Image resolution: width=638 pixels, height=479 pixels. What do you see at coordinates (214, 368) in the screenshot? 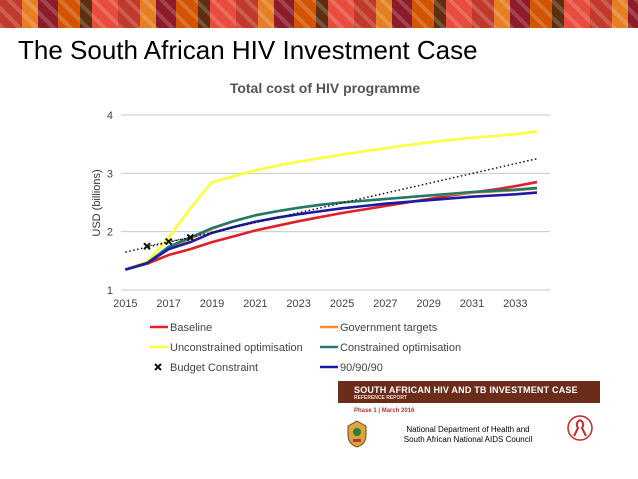
I see `legend-label: Budget Constraint` at bounding box center [214, 368].